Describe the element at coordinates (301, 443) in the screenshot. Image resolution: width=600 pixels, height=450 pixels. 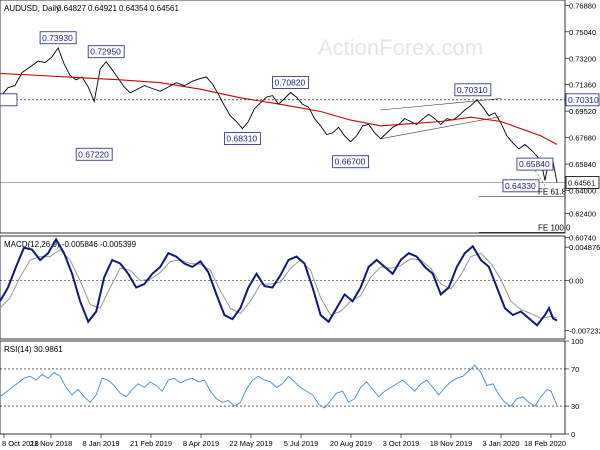
I see `x-tick-label: 5 Jul 2019` at that location.